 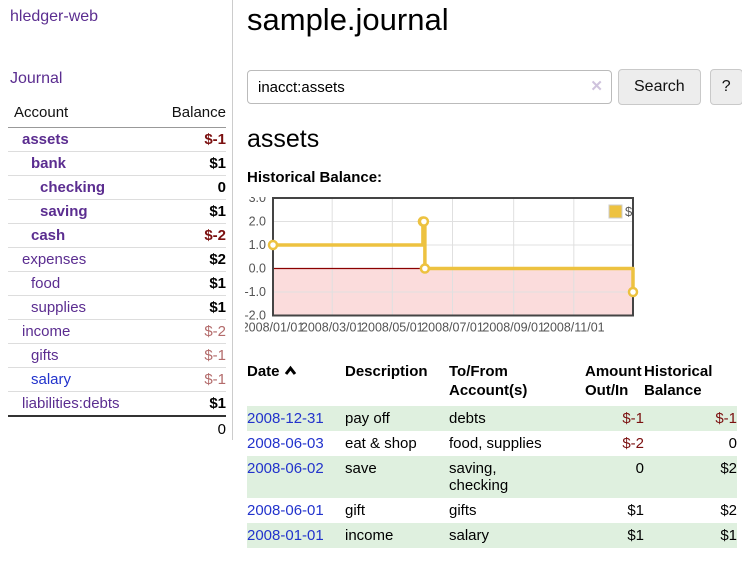 I want to click on account-row: assets $-1, so click(x=117, y=140).